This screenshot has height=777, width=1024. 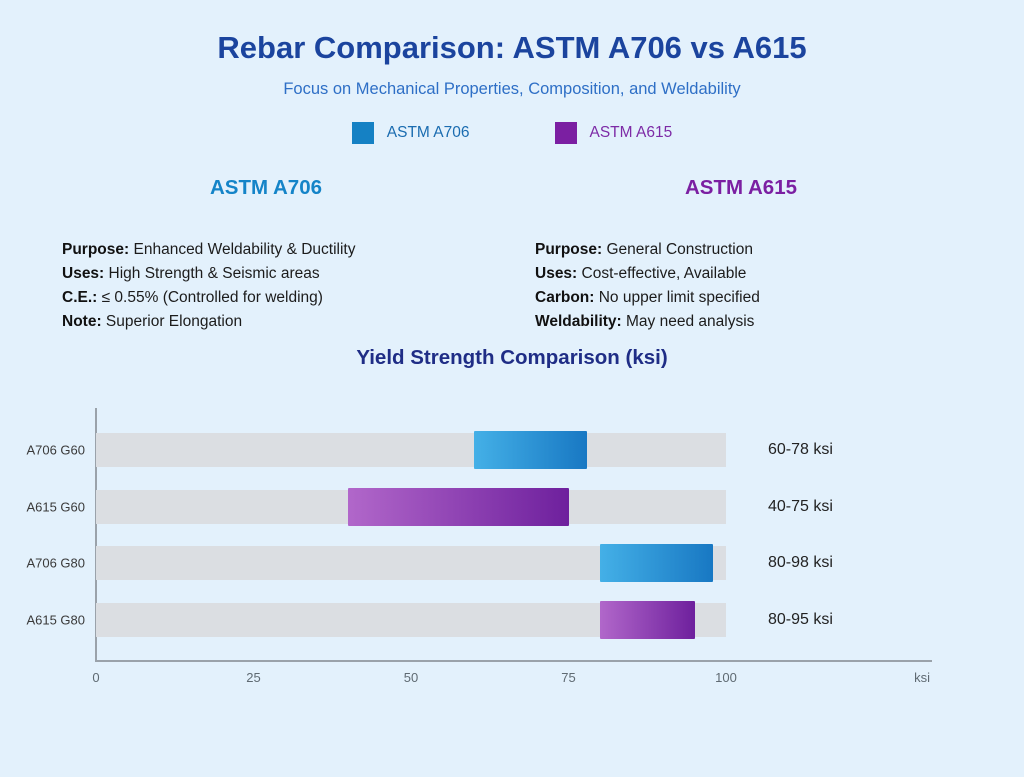 What do you see at coordinates (922, 677) in the screenshot?
I see `x-axis-unit-label: ksi` at bounding box center [922, 677].